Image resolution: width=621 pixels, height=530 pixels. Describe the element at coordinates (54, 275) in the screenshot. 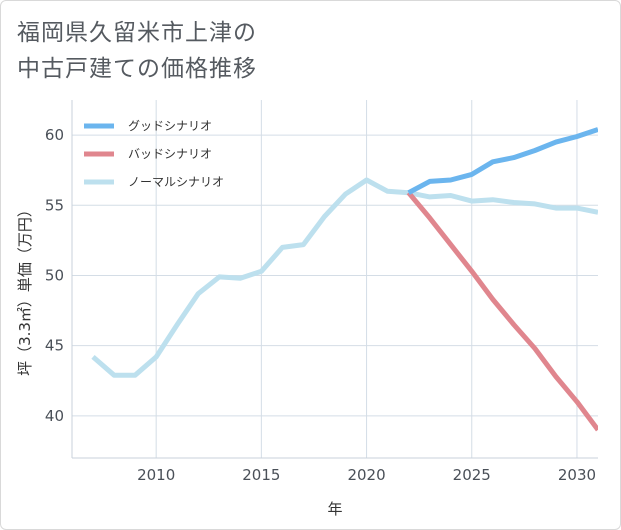

I see `y-tick-label-50: 50` at that location.